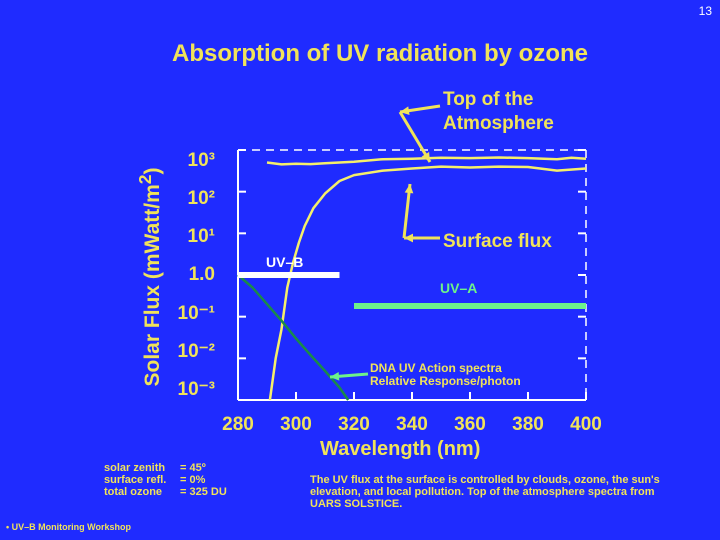  What do you see at coordinates (196, 389) in the screenshot?
I see `y-tick-label: 10⁻³` at bounding box center [196, 389].